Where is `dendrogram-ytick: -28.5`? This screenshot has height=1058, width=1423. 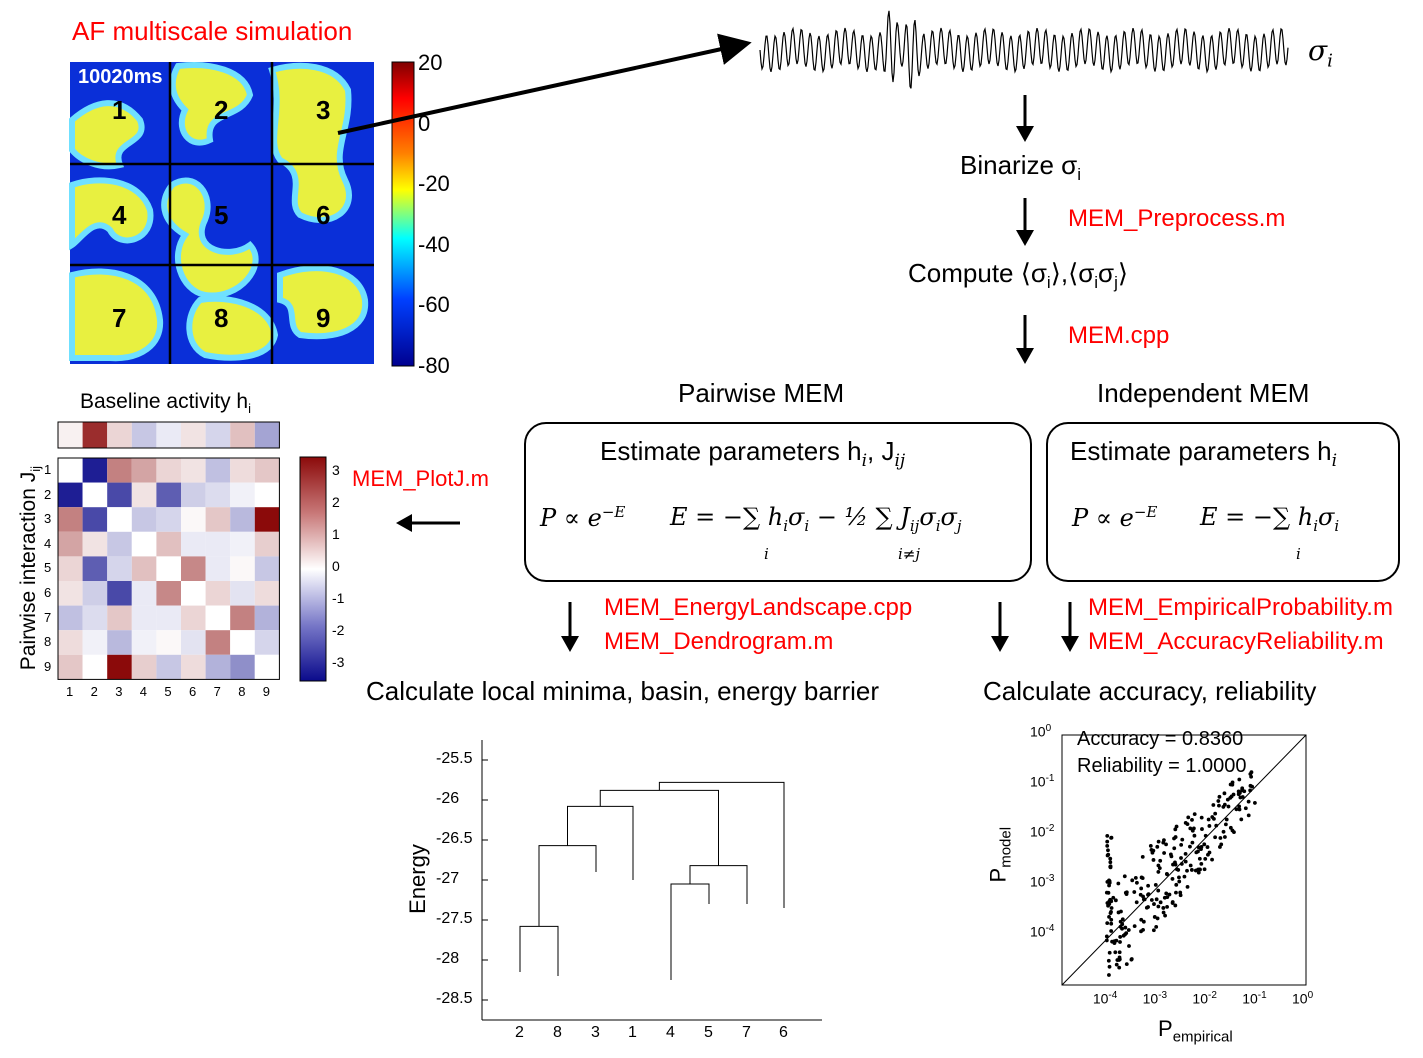 dendrogram-ytick: -28.5 is located at coordinates (454, 998).